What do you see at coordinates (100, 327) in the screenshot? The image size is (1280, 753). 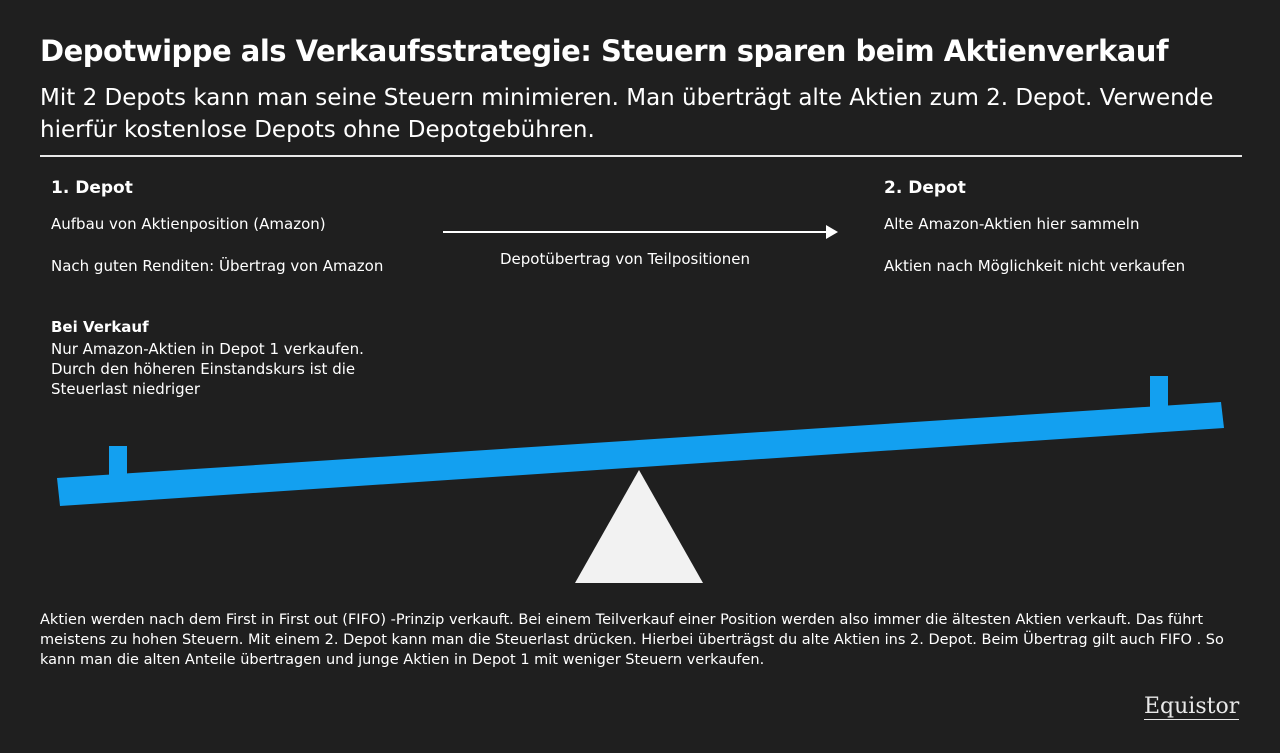 I see `sale-title: Bei Verkauf` at bounding box center [100, 327].